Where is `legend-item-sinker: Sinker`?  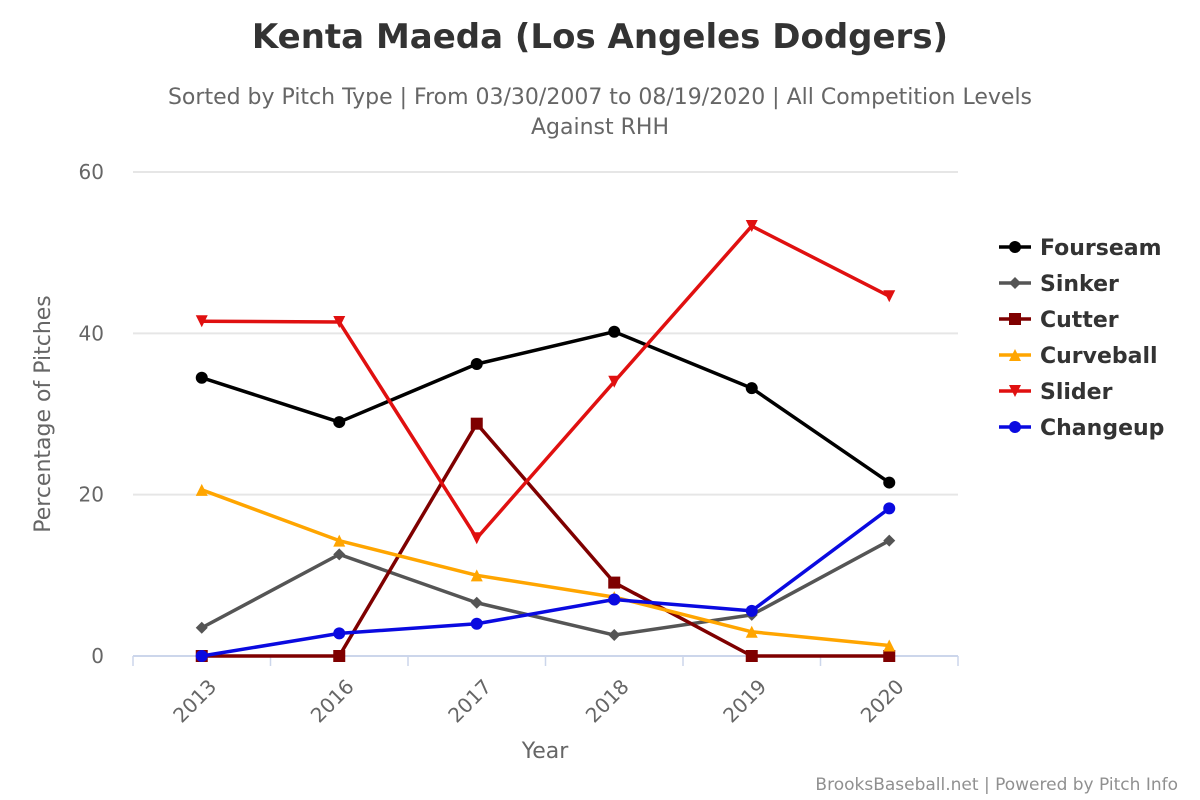
legend-item-sinker: Sinker is located at coordinates (1059, 284).